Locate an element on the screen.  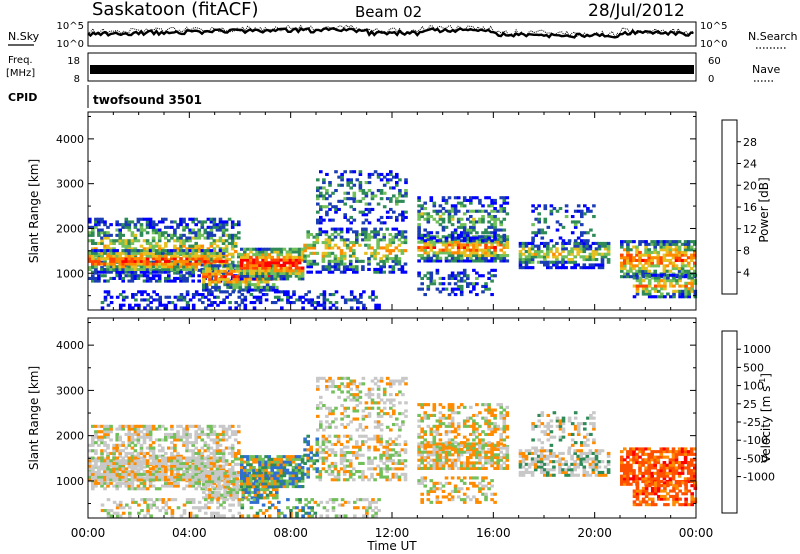
colorbar-frame is located at coordinates (729, 207).